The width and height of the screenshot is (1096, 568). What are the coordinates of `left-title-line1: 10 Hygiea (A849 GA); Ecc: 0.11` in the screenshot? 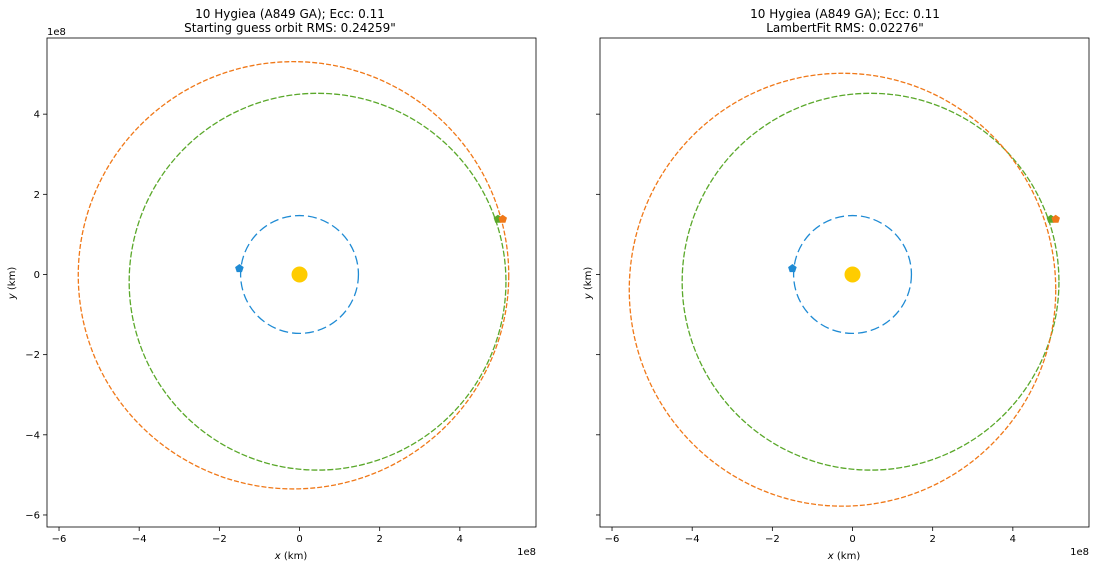 It's located at (290, 14).